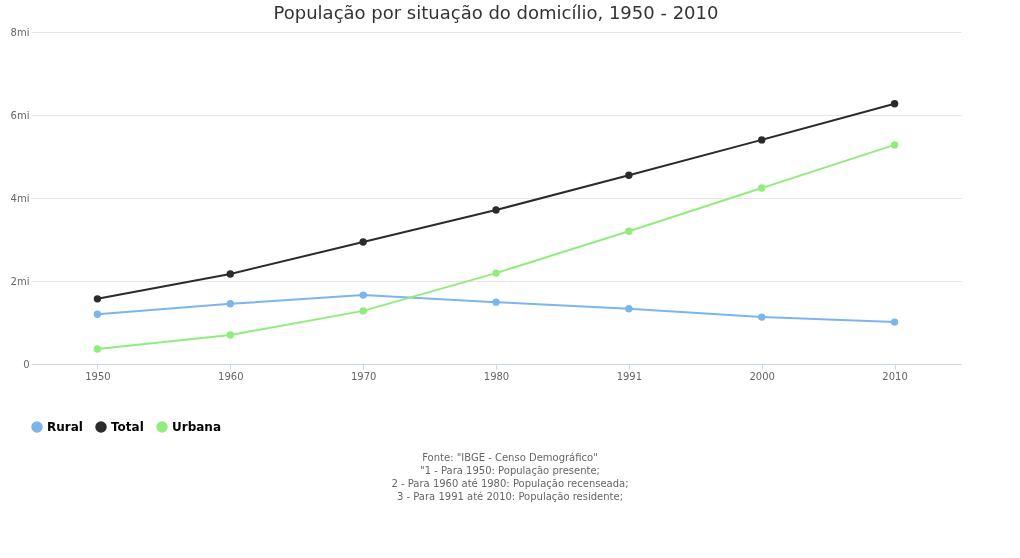 Image resolution: width=1020 pixels, height=558 pixels. What do you see at coordinates (496, 12) in the screenshot?
I see `chart-title: População por situação do domicílio, 1950 - 2010` at bounding box center [496, 12].